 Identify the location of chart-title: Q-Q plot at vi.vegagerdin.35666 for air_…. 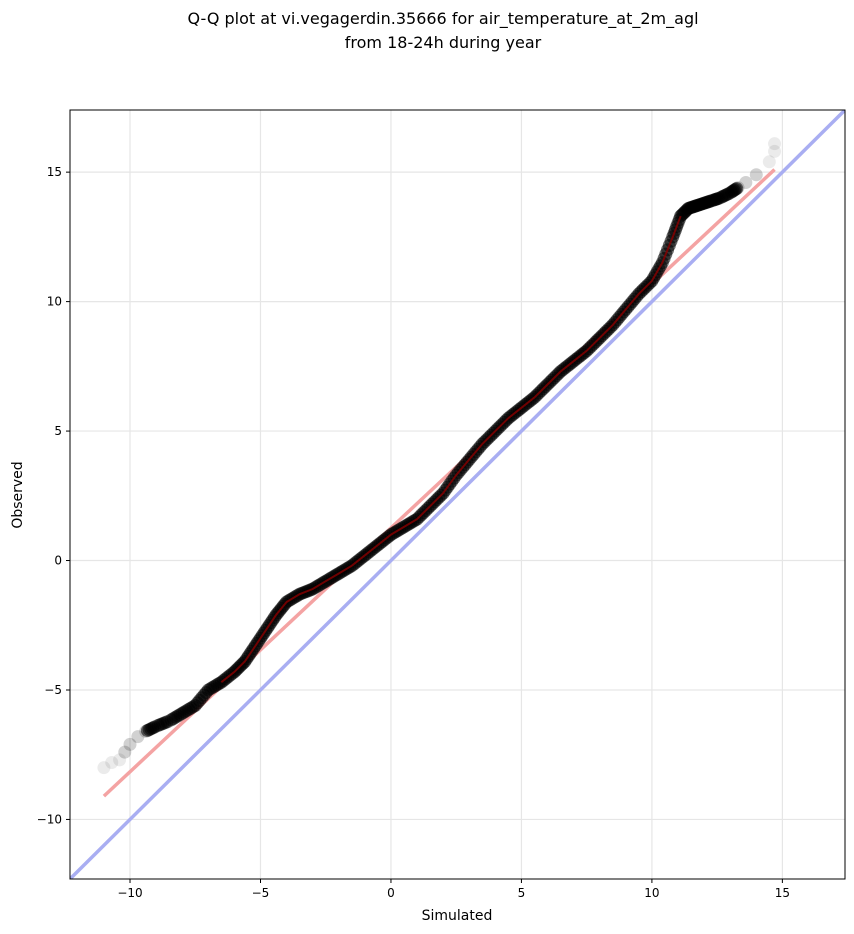
(442, 19).